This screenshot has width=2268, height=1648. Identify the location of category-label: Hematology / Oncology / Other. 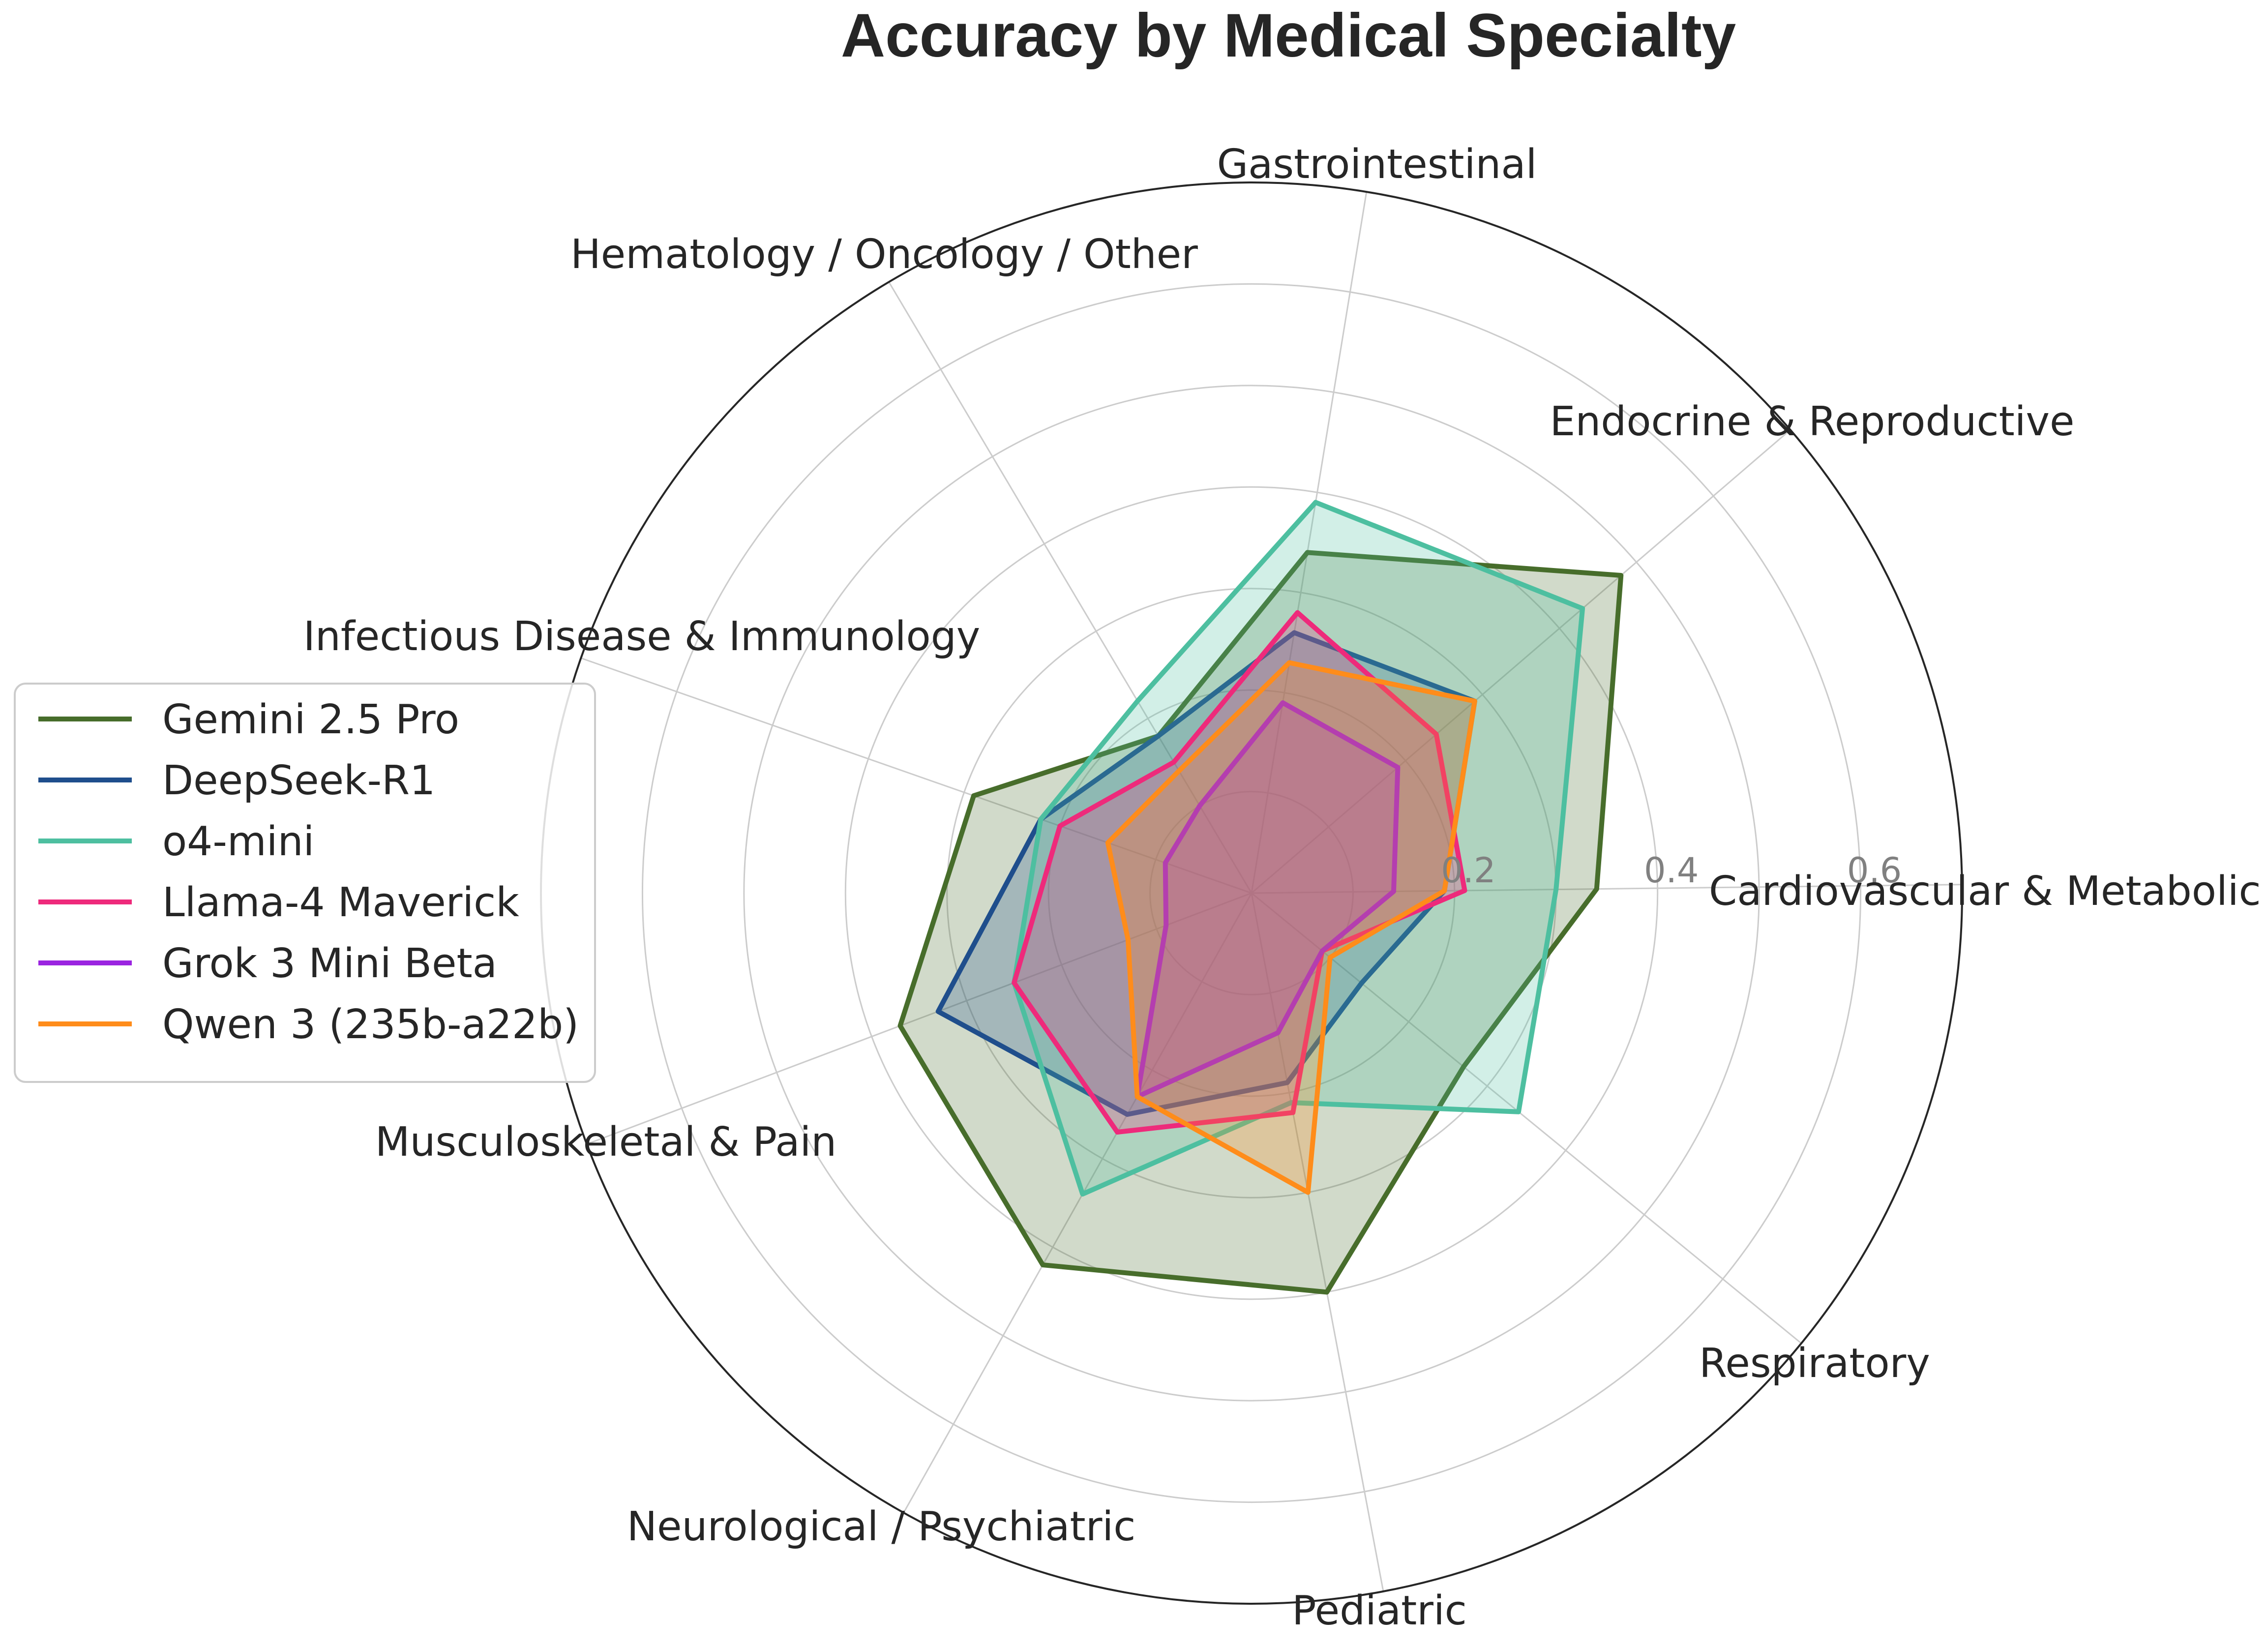
(884, 254).